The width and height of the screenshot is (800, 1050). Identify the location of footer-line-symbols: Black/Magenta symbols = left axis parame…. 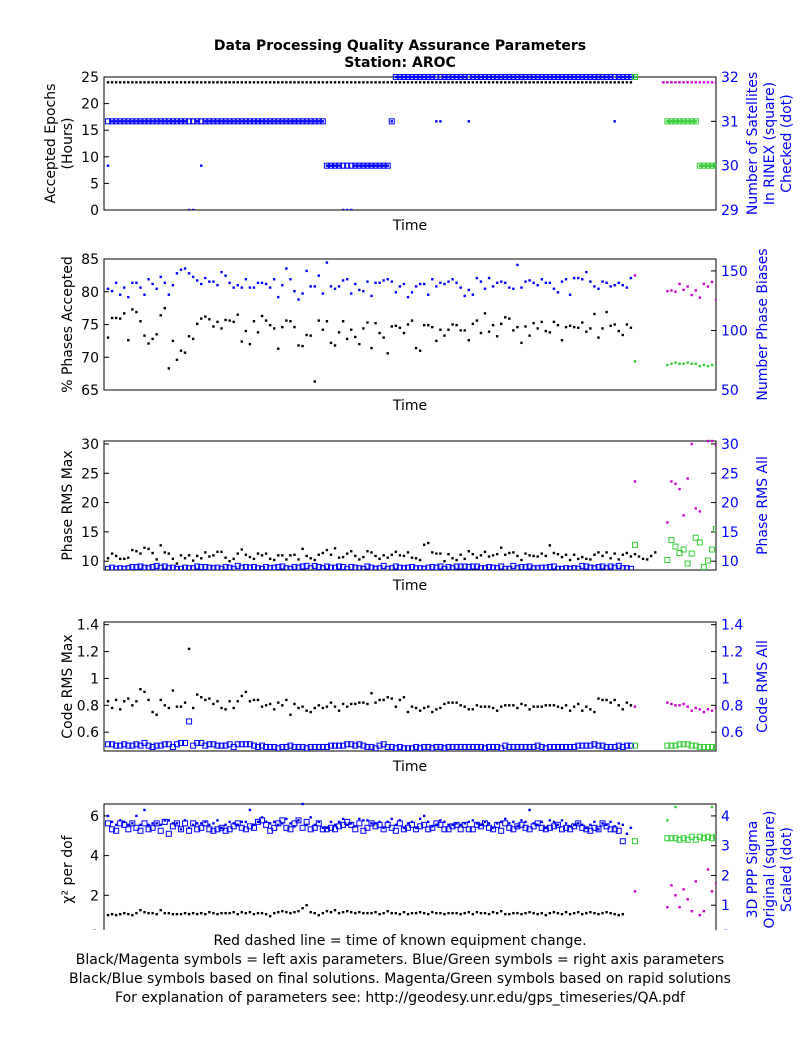
(400, 960).